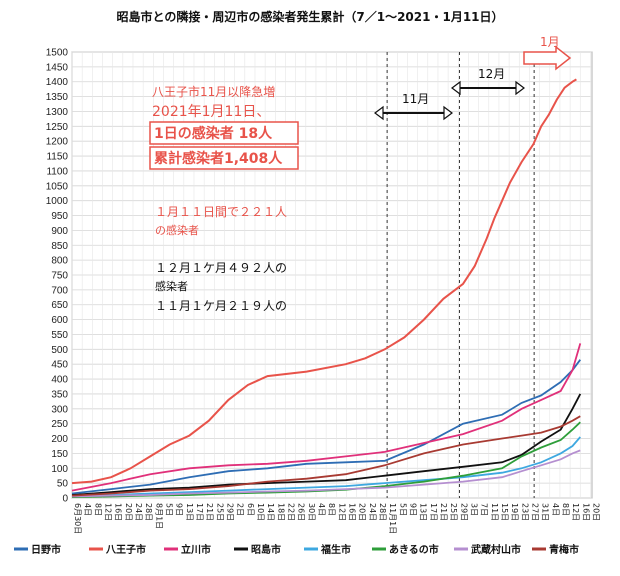 Image resolution: width=620 pixels, height=576 pixels. I want to click on annotation-nov-1: １１月１ケ月２１９人の, so click(221, 306).